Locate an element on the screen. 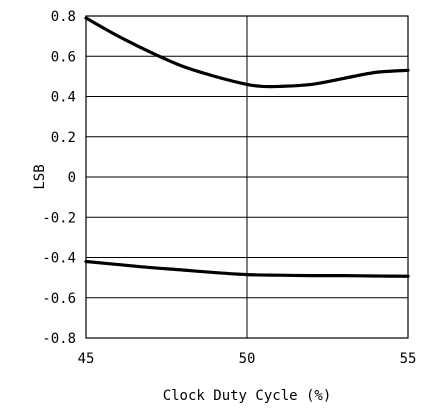 Image resolution: width=422 pixels, height=412 pixels. y-tick-label: 0.6 is located at coordinates (63, 57).